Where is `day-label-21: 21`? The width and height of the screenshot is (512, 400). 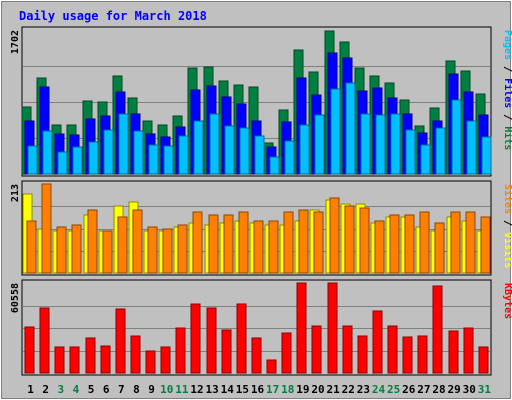 day-label-21: 21 is located at coordinates (334, 389).